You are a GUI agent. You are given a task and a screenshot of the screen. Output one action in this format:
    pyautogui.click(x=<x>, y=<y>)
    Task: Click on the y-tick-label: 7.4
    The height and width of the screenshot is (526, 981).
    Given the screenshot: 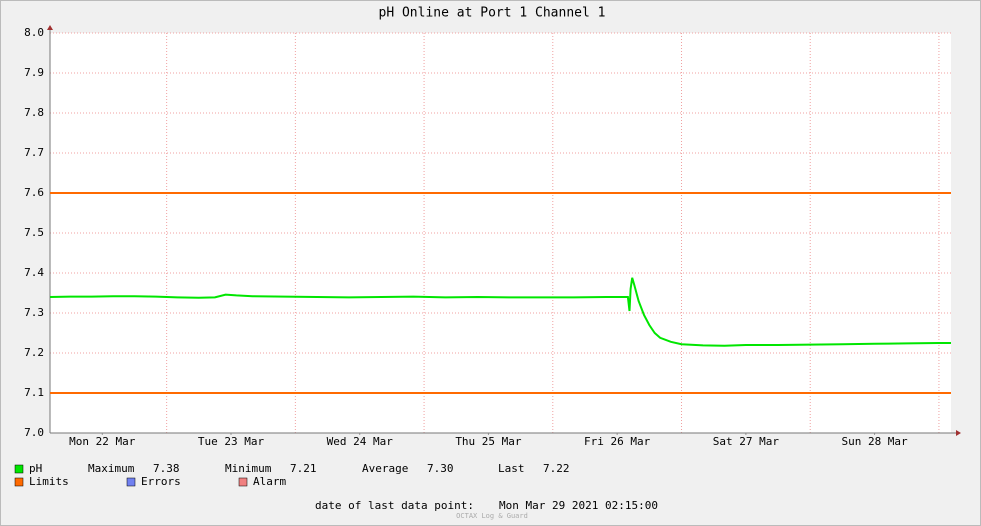 What is the action you would take?
    pyautogui.click(x=34, y=272)
    